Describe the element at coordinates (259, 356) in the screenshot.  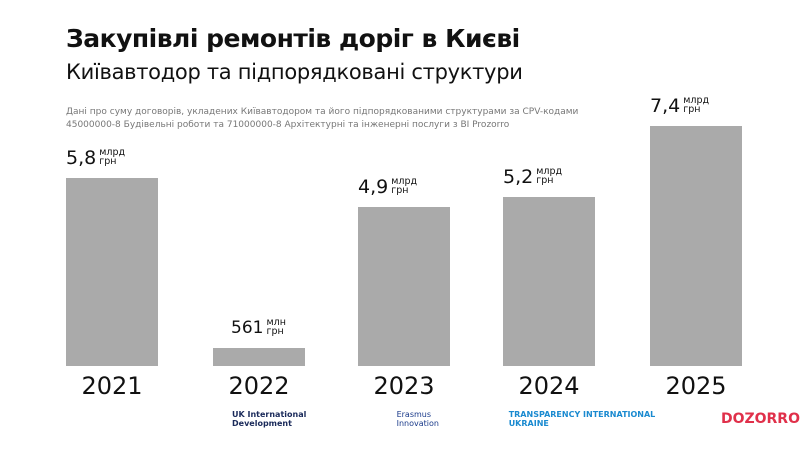
I see `bar-2022` at that location.